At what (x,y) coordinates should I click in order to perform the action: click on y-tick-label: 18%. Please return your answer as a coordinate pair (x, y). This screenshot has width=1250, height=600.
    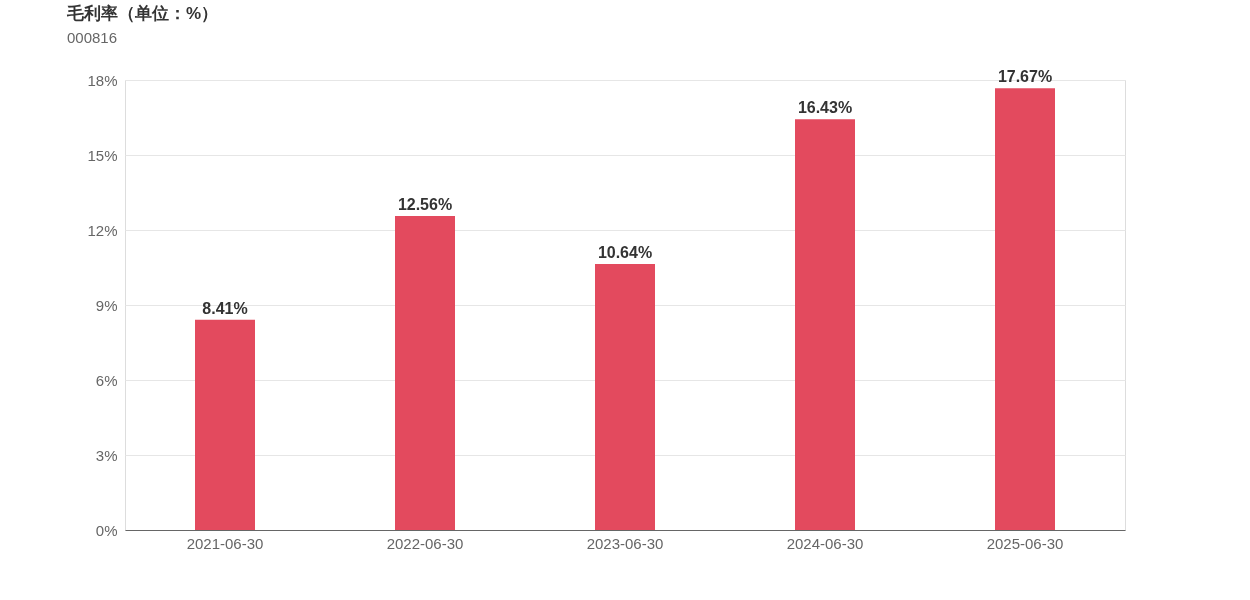
    Looking at the image, I should click on (102, 80).